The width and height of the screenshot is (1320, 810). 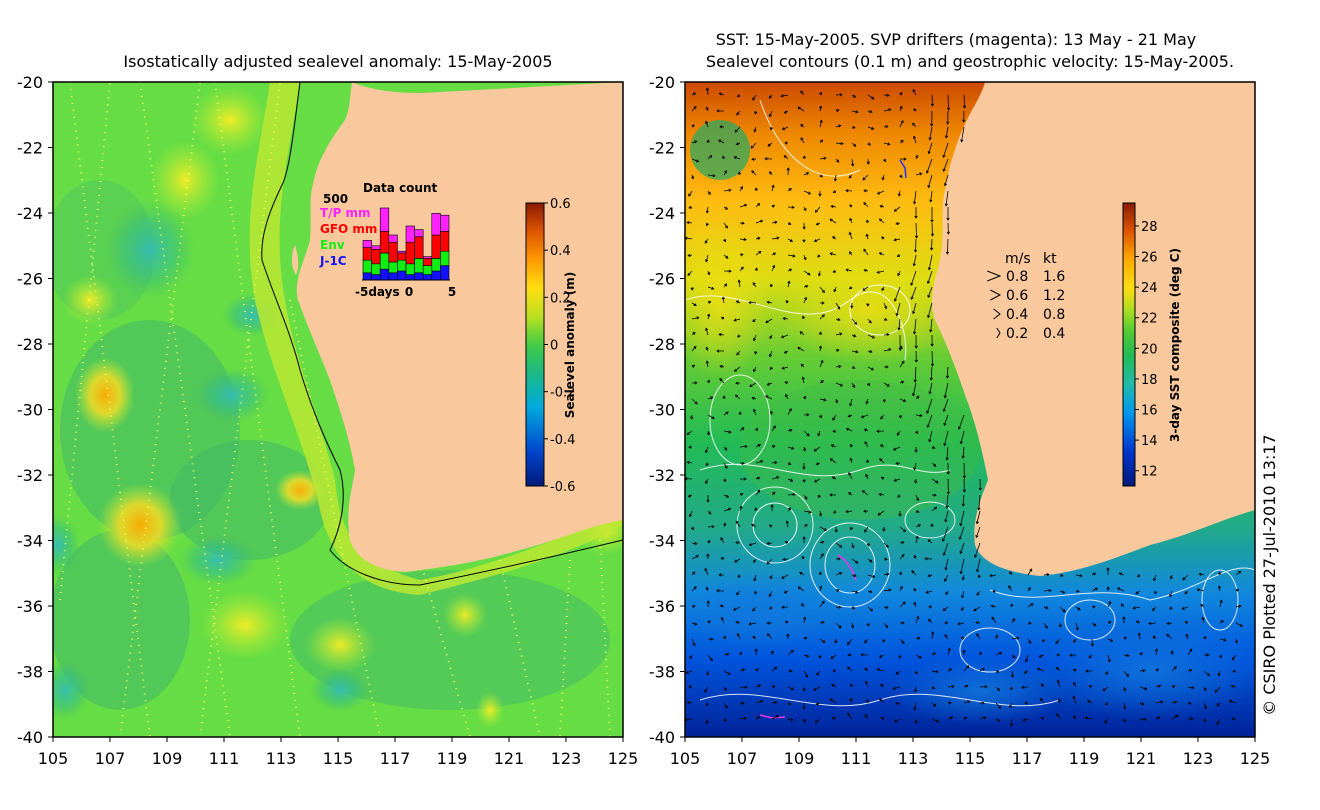 I want to click on x-tick-label: 117, so click(x=395, y=758).